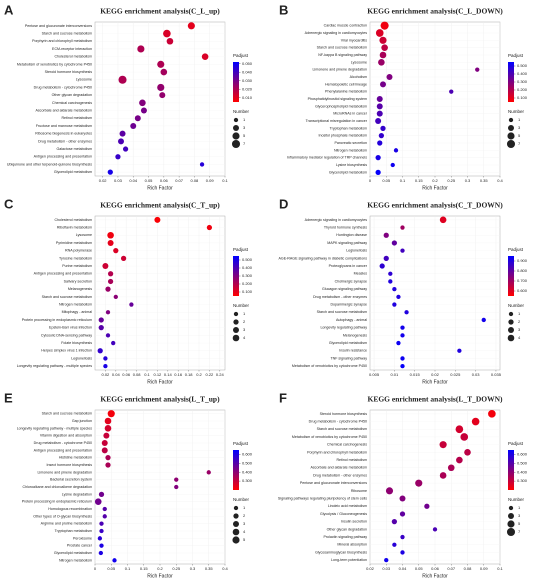 The height and width of the screenshot is (584, 550). Describe the element at coordinates (348, 305) in the screenshot. I see `category-label: Dopaminergic synapse` at that location.